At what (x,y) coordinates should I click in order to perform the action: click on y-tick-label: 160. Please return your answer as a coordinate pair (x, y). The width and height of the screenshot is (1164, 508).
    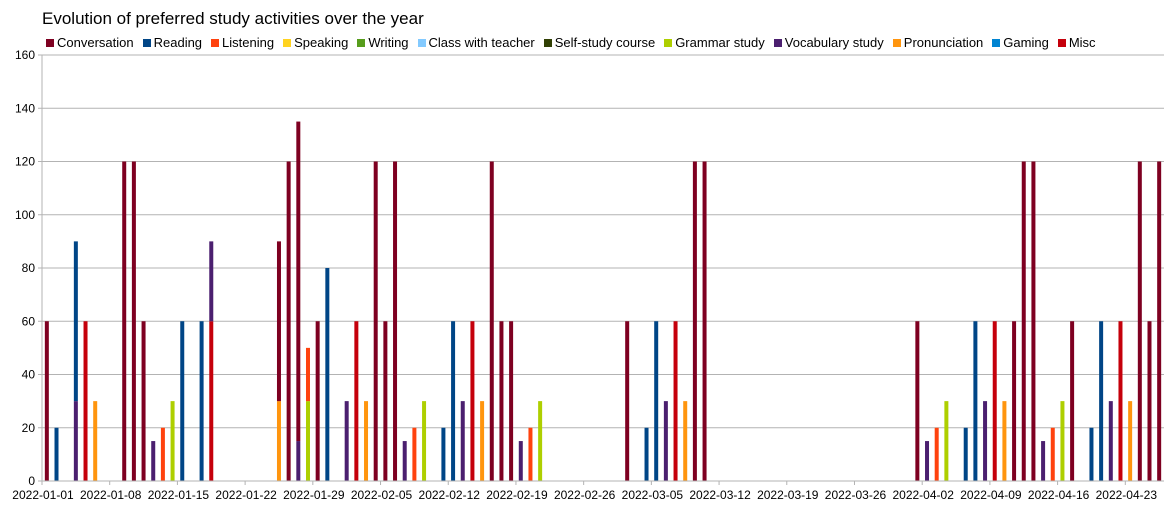
    Looking at the image, I should click on (25, 55).